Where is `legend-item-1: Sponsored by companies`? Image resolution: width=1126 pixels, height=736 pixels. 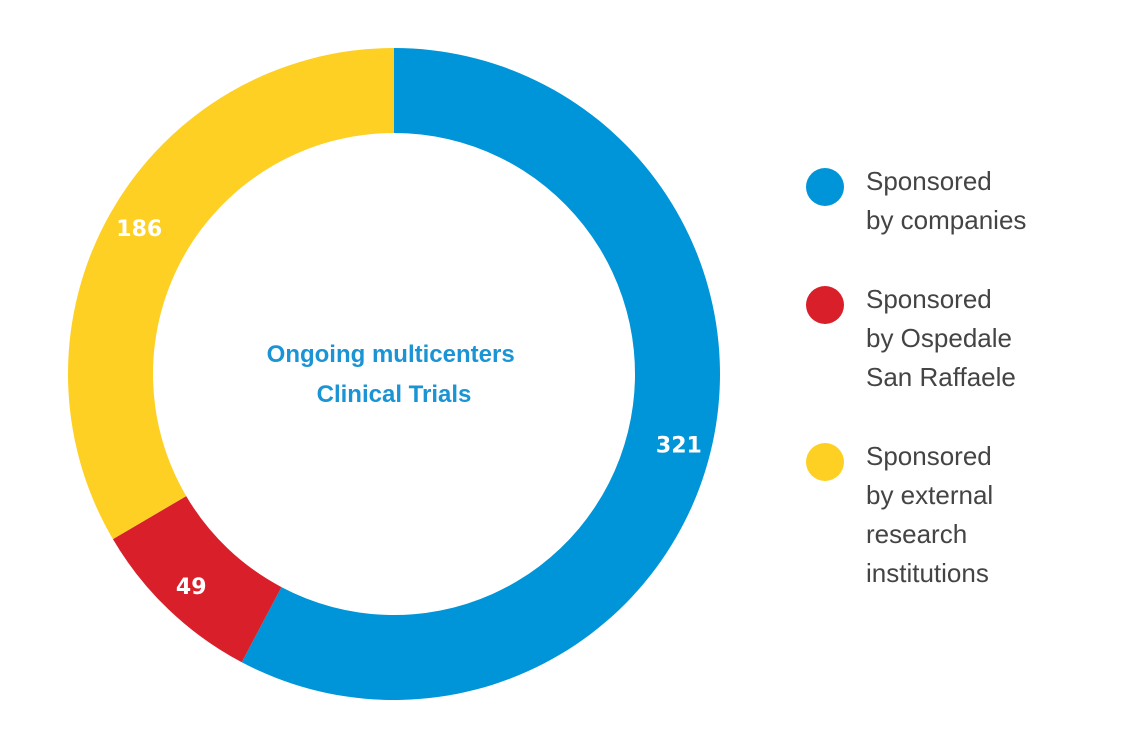
legend-item-1: Sponsored by companies is located at coordinates (956, 201).